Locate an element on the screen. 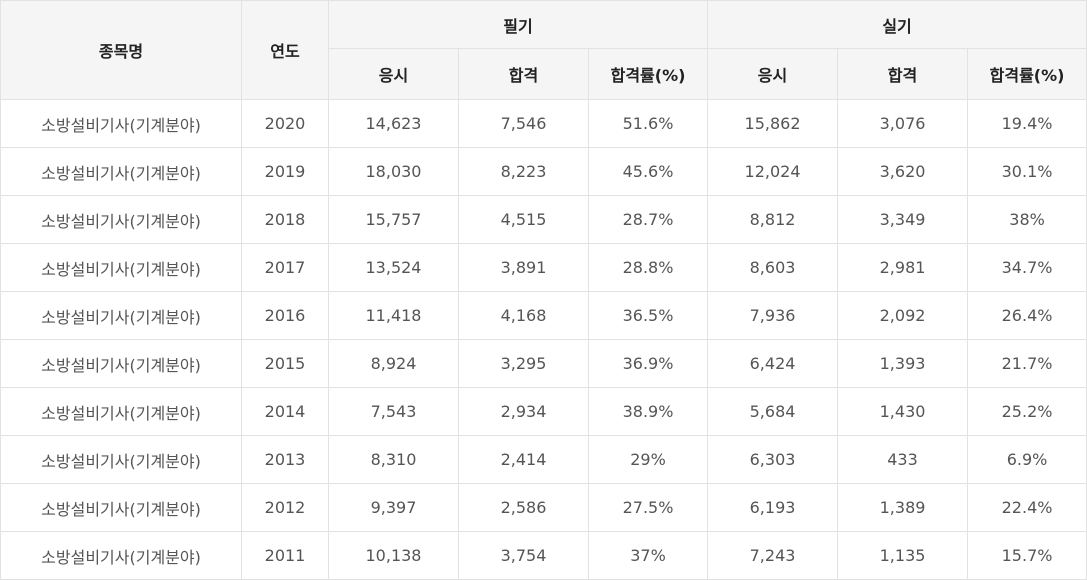  header-year: 연도 is located at coordinates (285, 50).